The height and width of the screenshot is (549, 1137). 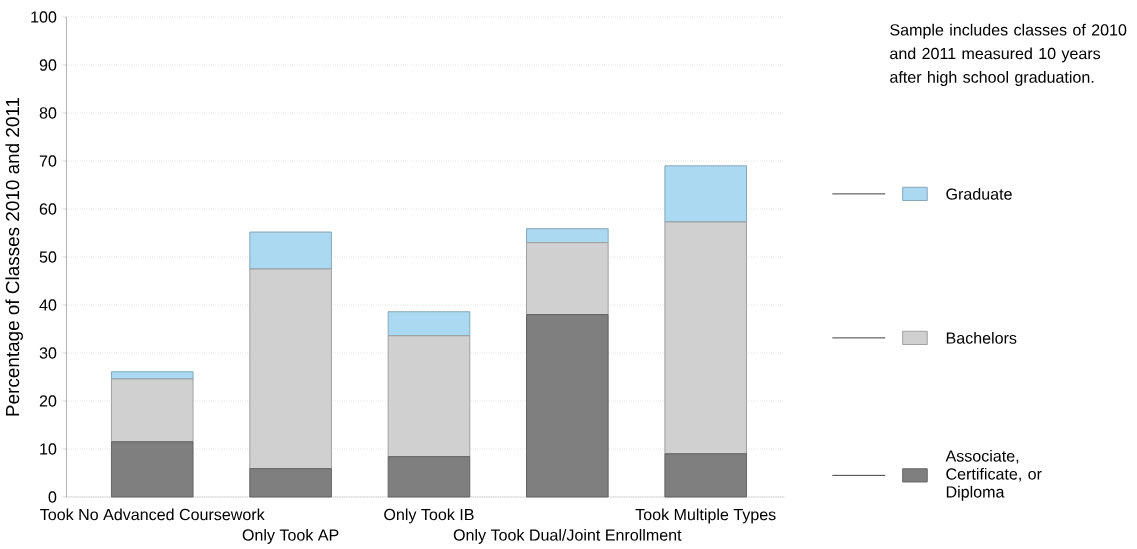 I want to click on y-tick-label: 90, so click(x=48, y=65).